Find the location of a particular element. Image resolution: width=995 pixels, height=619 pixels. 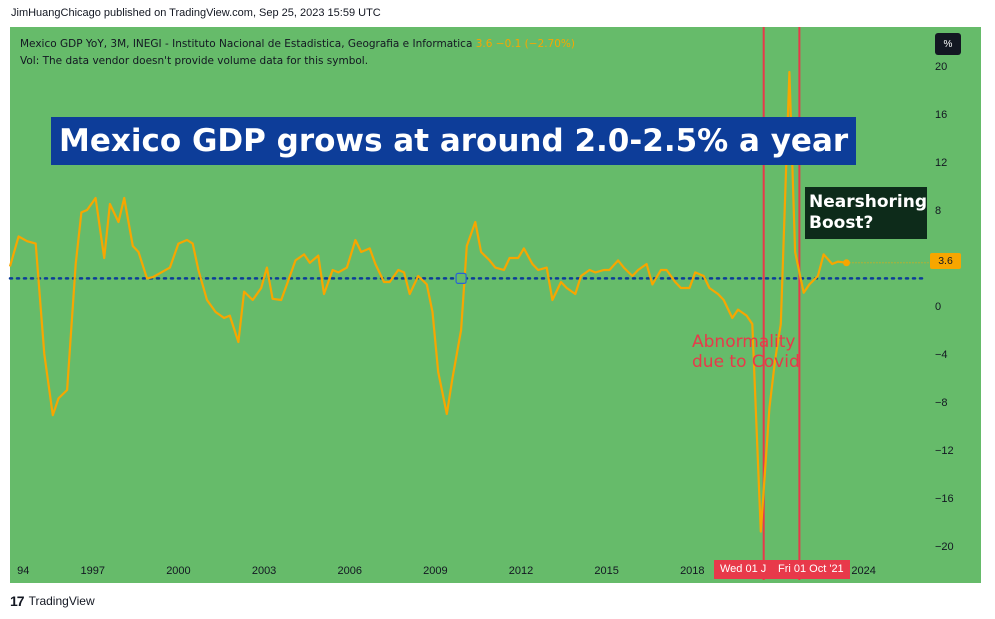

y-tick-label: −8 is located at coordinates (941, 403).